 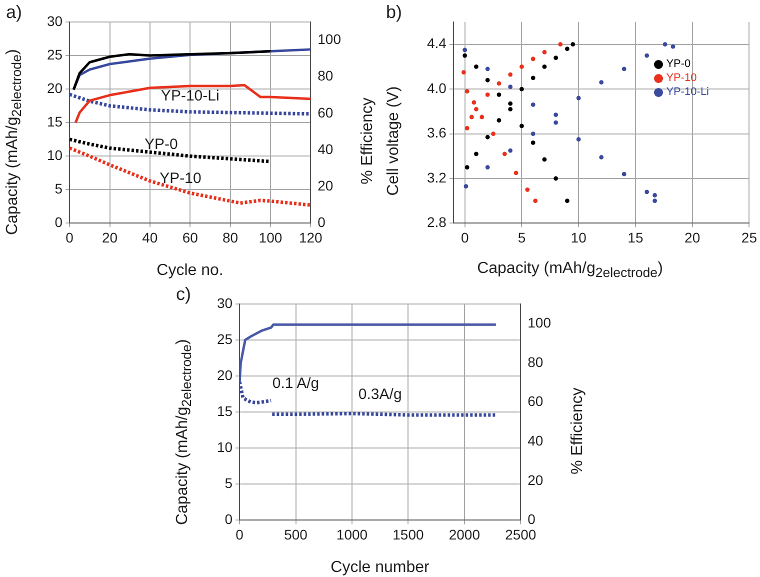 I want to click on legend-label: YP-10, so click(x=681, y=78).